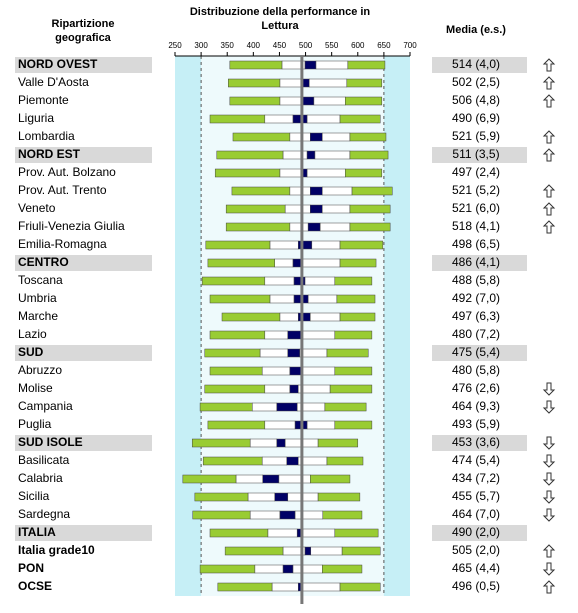 The image size is (578, 613). What do you see at coordinates (44, 514) in the screenshot?
I see `row-label: Sardegna` at bounding box center [44, 514].